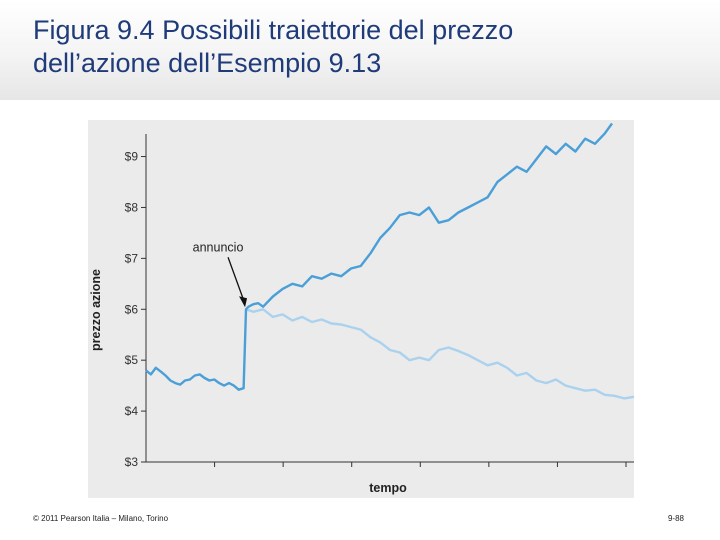 The image size is (720, 540). Describe the element at coordinates (388, 488) in the screenshot. I see `x-axis-label: tempo` at that location.